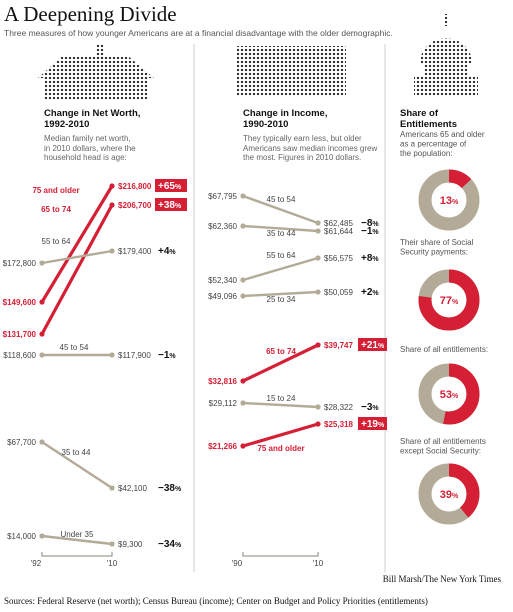  What do you see at coordinates (167, 355) in the screenshot?
I see `networth-45-to-54-change-label: −1%` at bounding box center [167, 355].